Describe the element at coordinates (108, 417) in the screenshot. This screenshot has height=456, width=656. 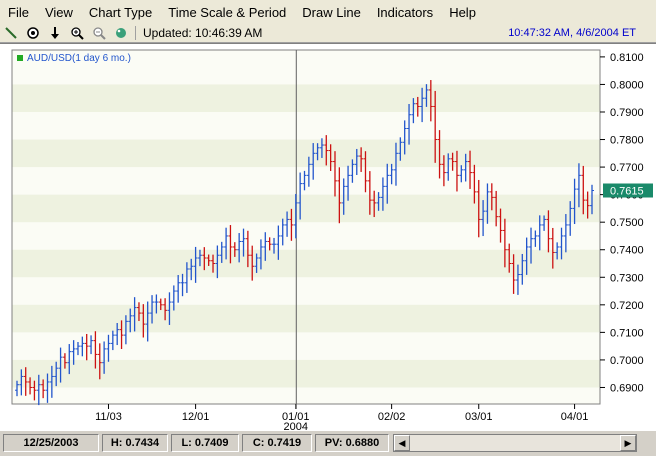
I see `x-tick-label: 11/03` at that location.